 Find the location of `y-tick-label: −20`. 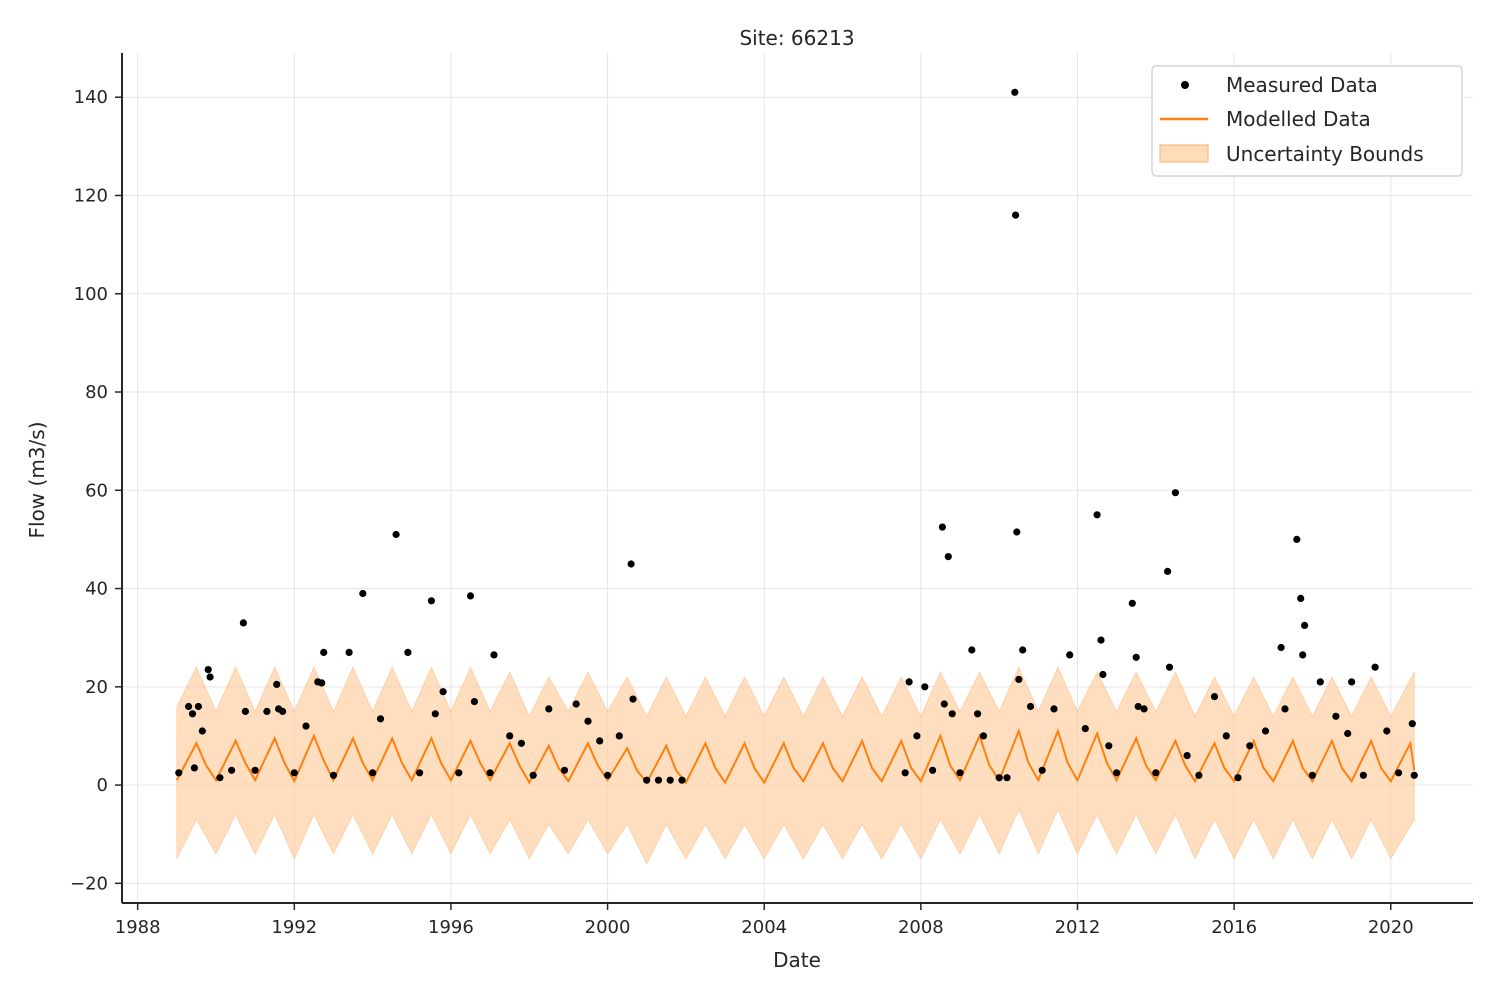

y-tick-label: −20 is located at coordinates (89, 883).